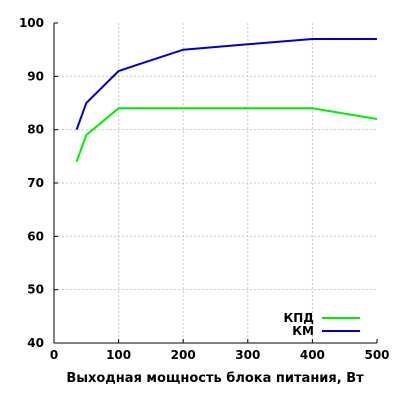 This screenshot has width=400, height=400. I want to click on y-tick-label-70: 70, so click(35, 183).